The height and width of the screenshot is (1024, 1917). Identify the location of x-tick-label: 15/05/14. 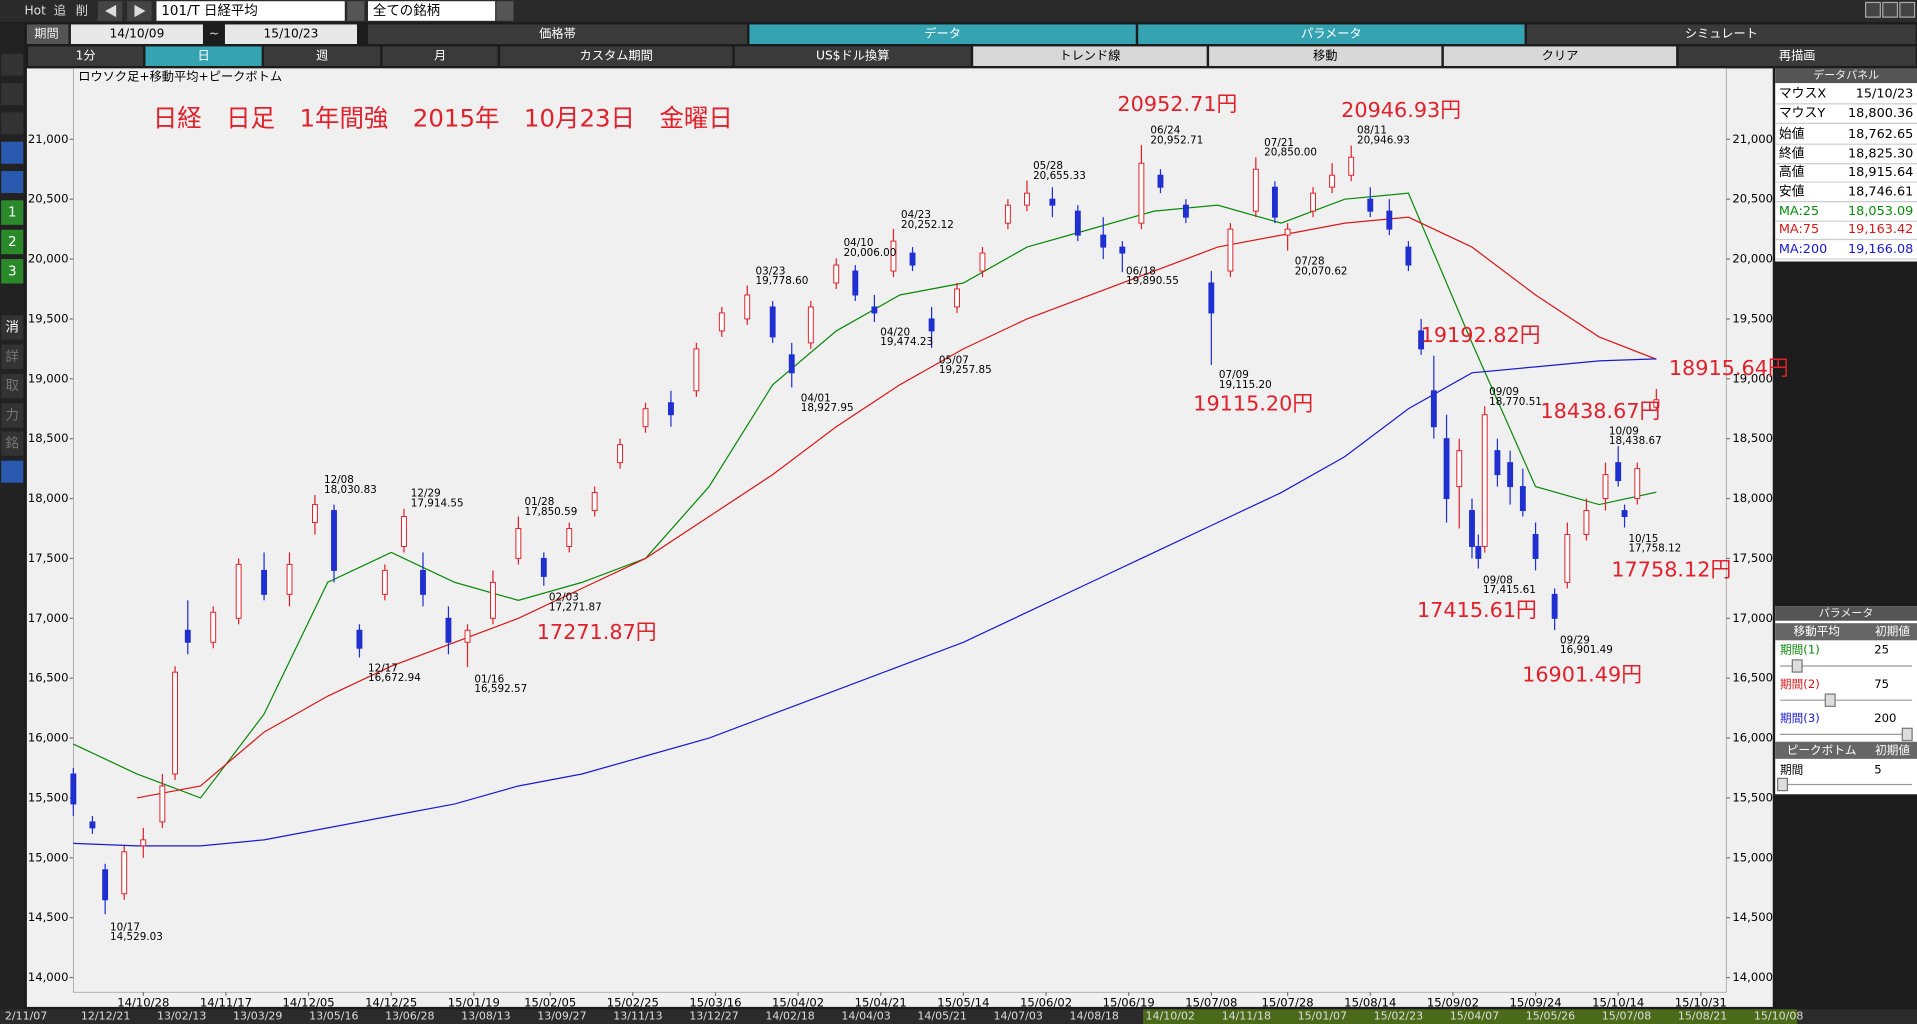
(963, 1003).